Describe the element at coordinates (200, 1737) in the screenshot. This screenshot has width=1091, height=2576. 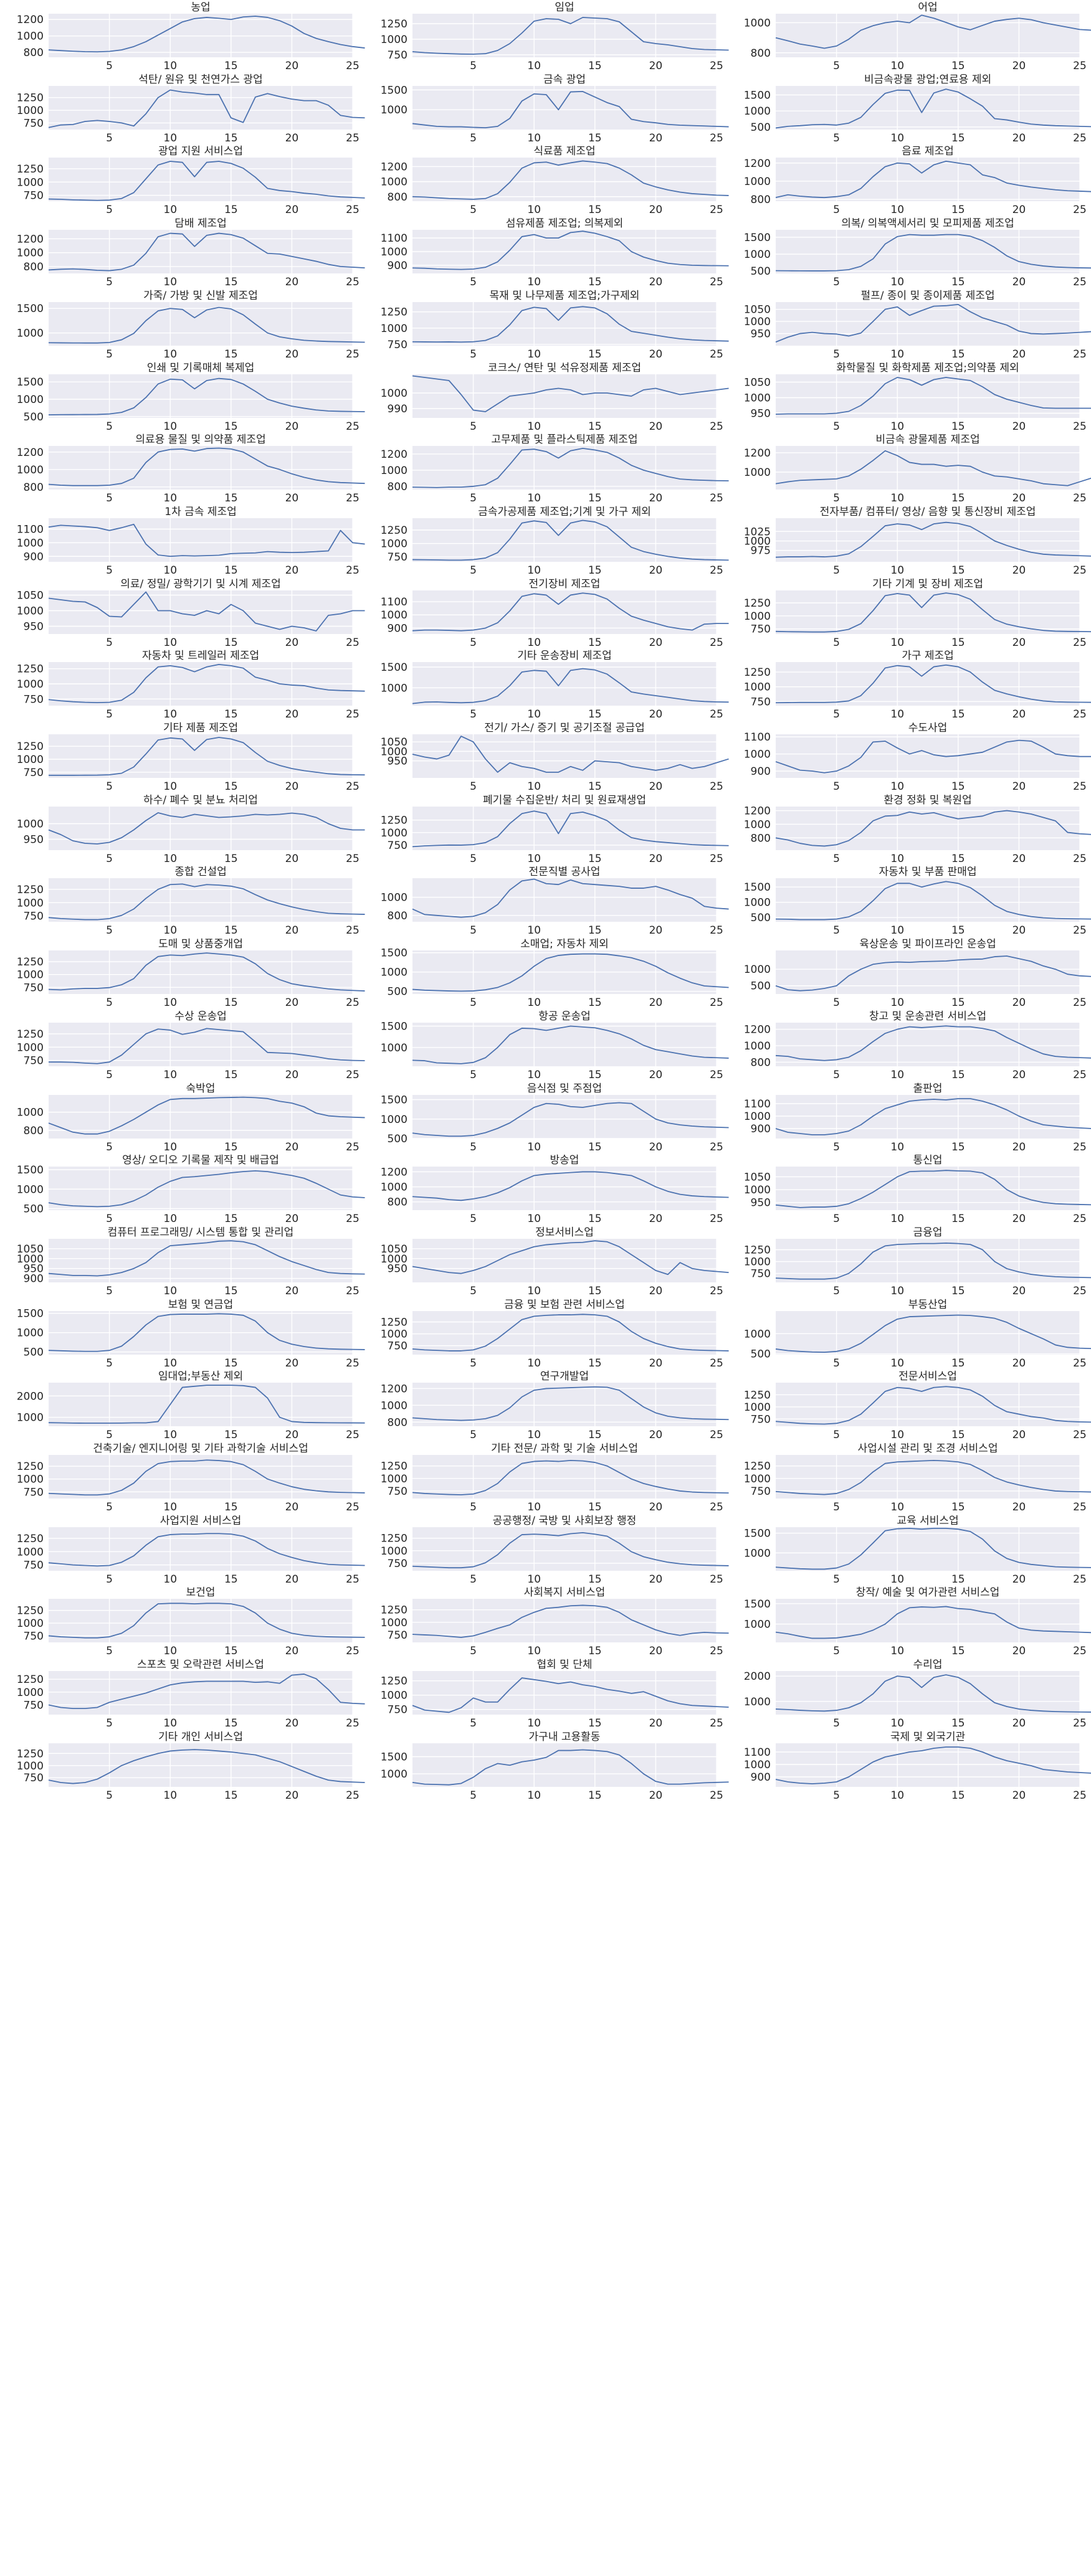
I see `chart-title: 기타 개인 서비스업` at that location.